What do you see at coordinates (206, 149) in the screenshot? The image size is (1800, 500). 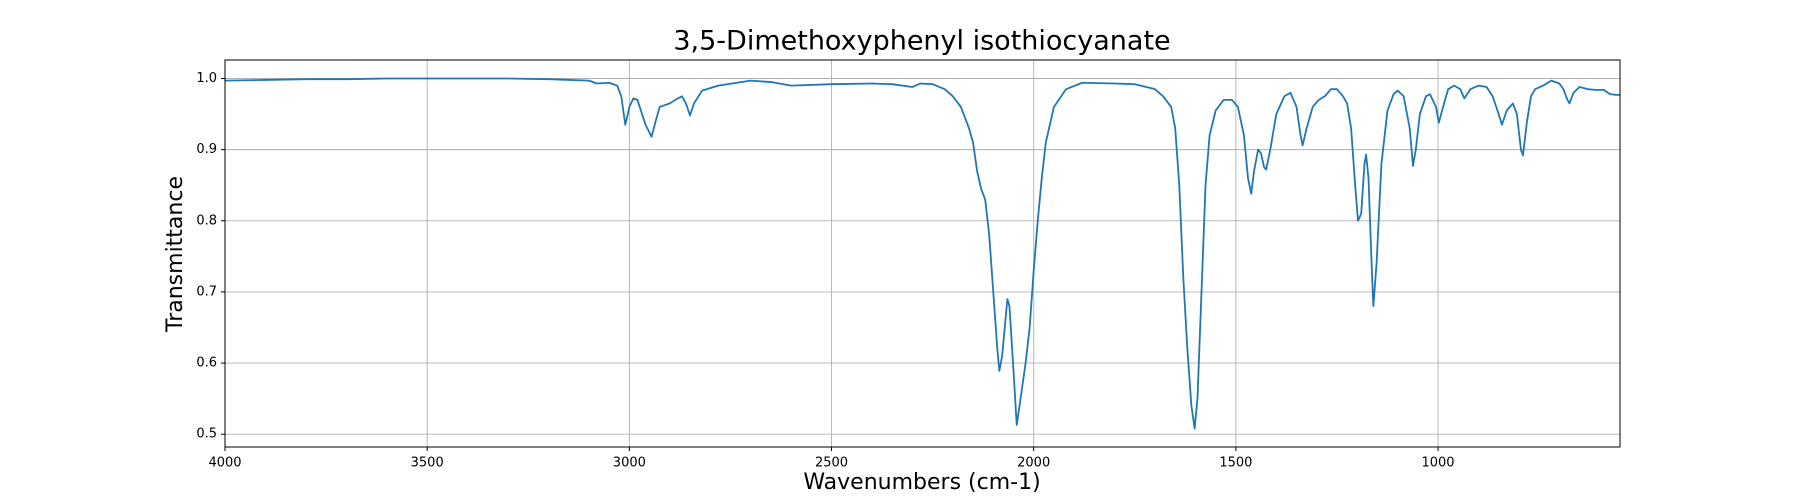 I see `y-tick-label: 0.9` at bounding box center [206, 149].